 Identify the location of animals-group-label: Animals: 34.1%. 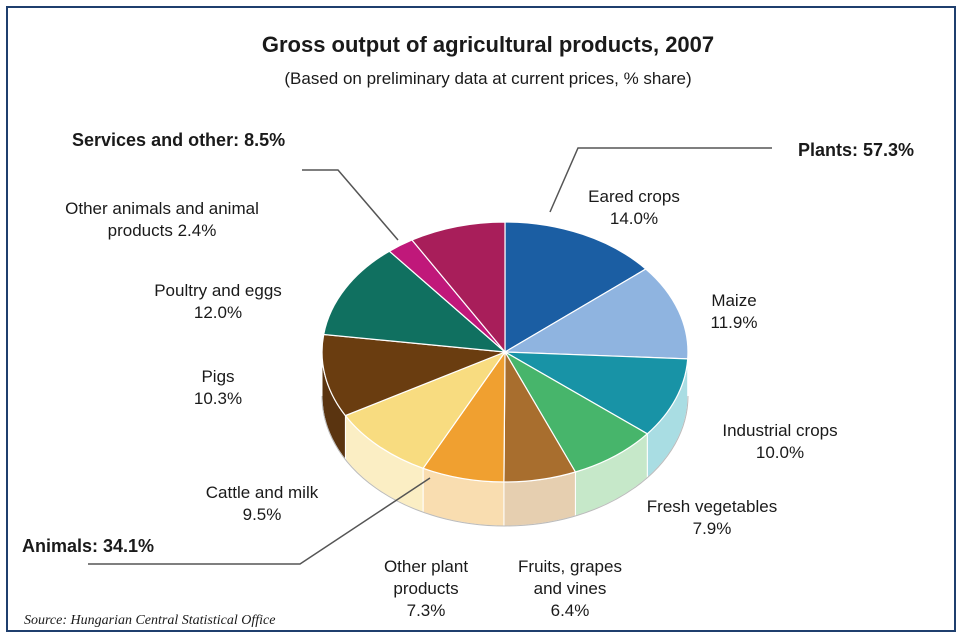
(88, 546).